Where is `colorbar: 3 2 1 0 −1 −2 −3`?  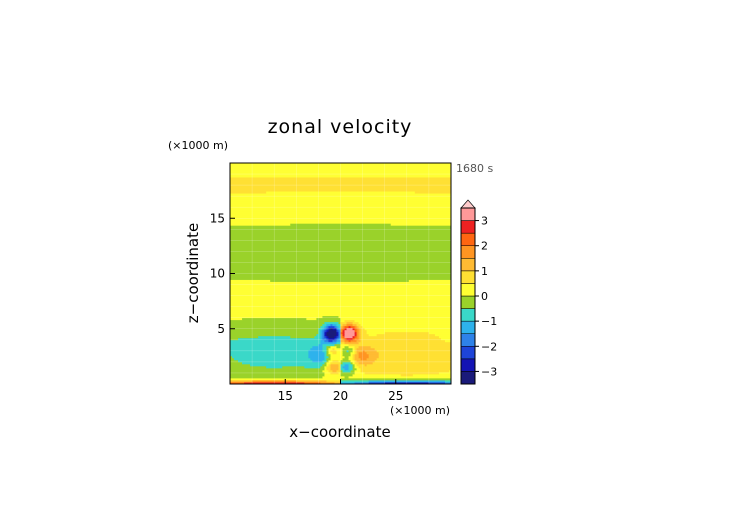 colorbar: 3 2 1 0 −1 −2 −3 is located at coordinates (478, 292).